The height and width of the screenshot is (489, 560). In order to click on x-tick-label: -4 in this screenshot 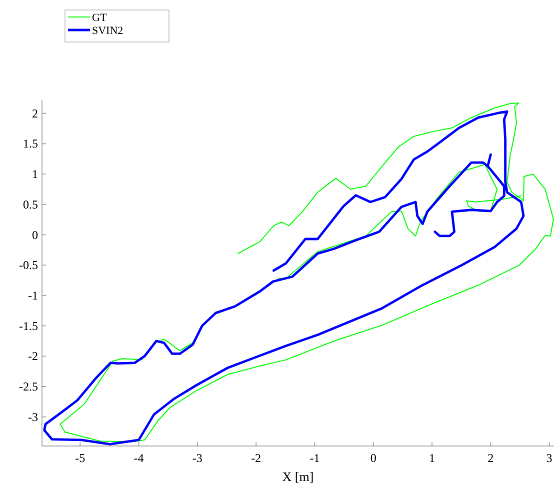, I will do `click(139, 458)`.